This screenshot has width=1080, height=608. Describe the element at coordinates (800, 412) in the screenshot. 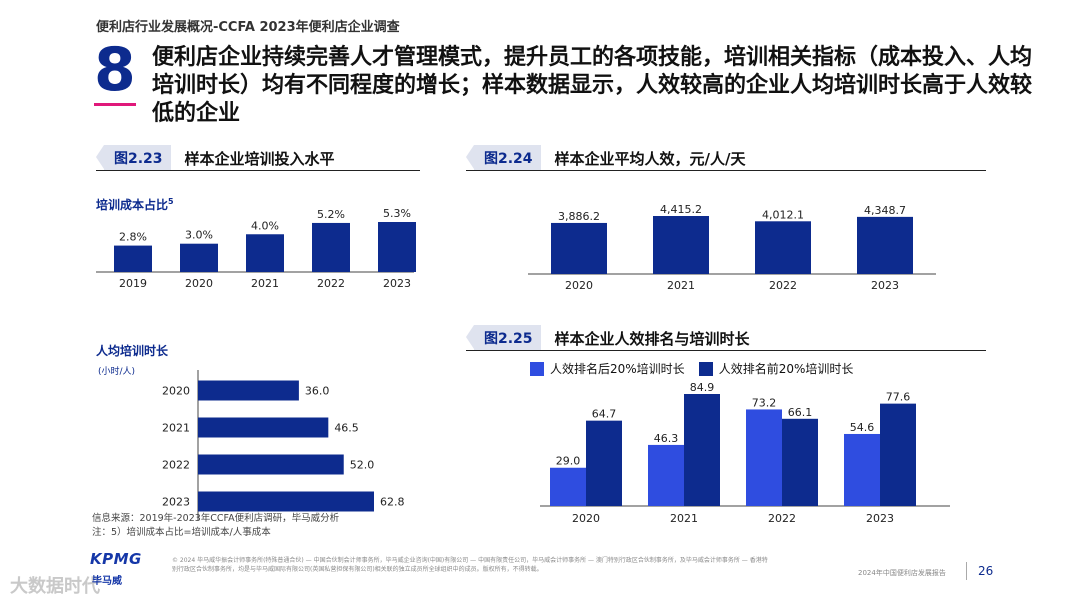

I see `data-label: 66.1` at that location.